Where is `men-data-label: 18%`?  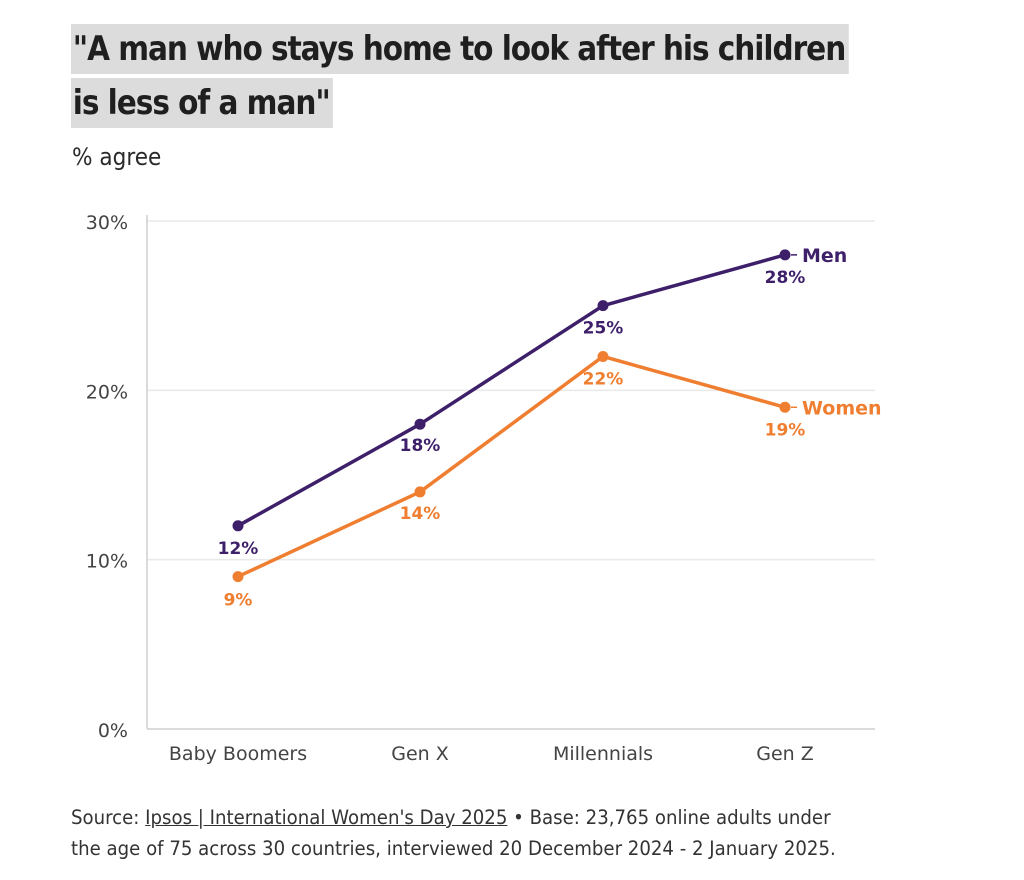 men-data-label: 18% is located at coordinates (420, 446).